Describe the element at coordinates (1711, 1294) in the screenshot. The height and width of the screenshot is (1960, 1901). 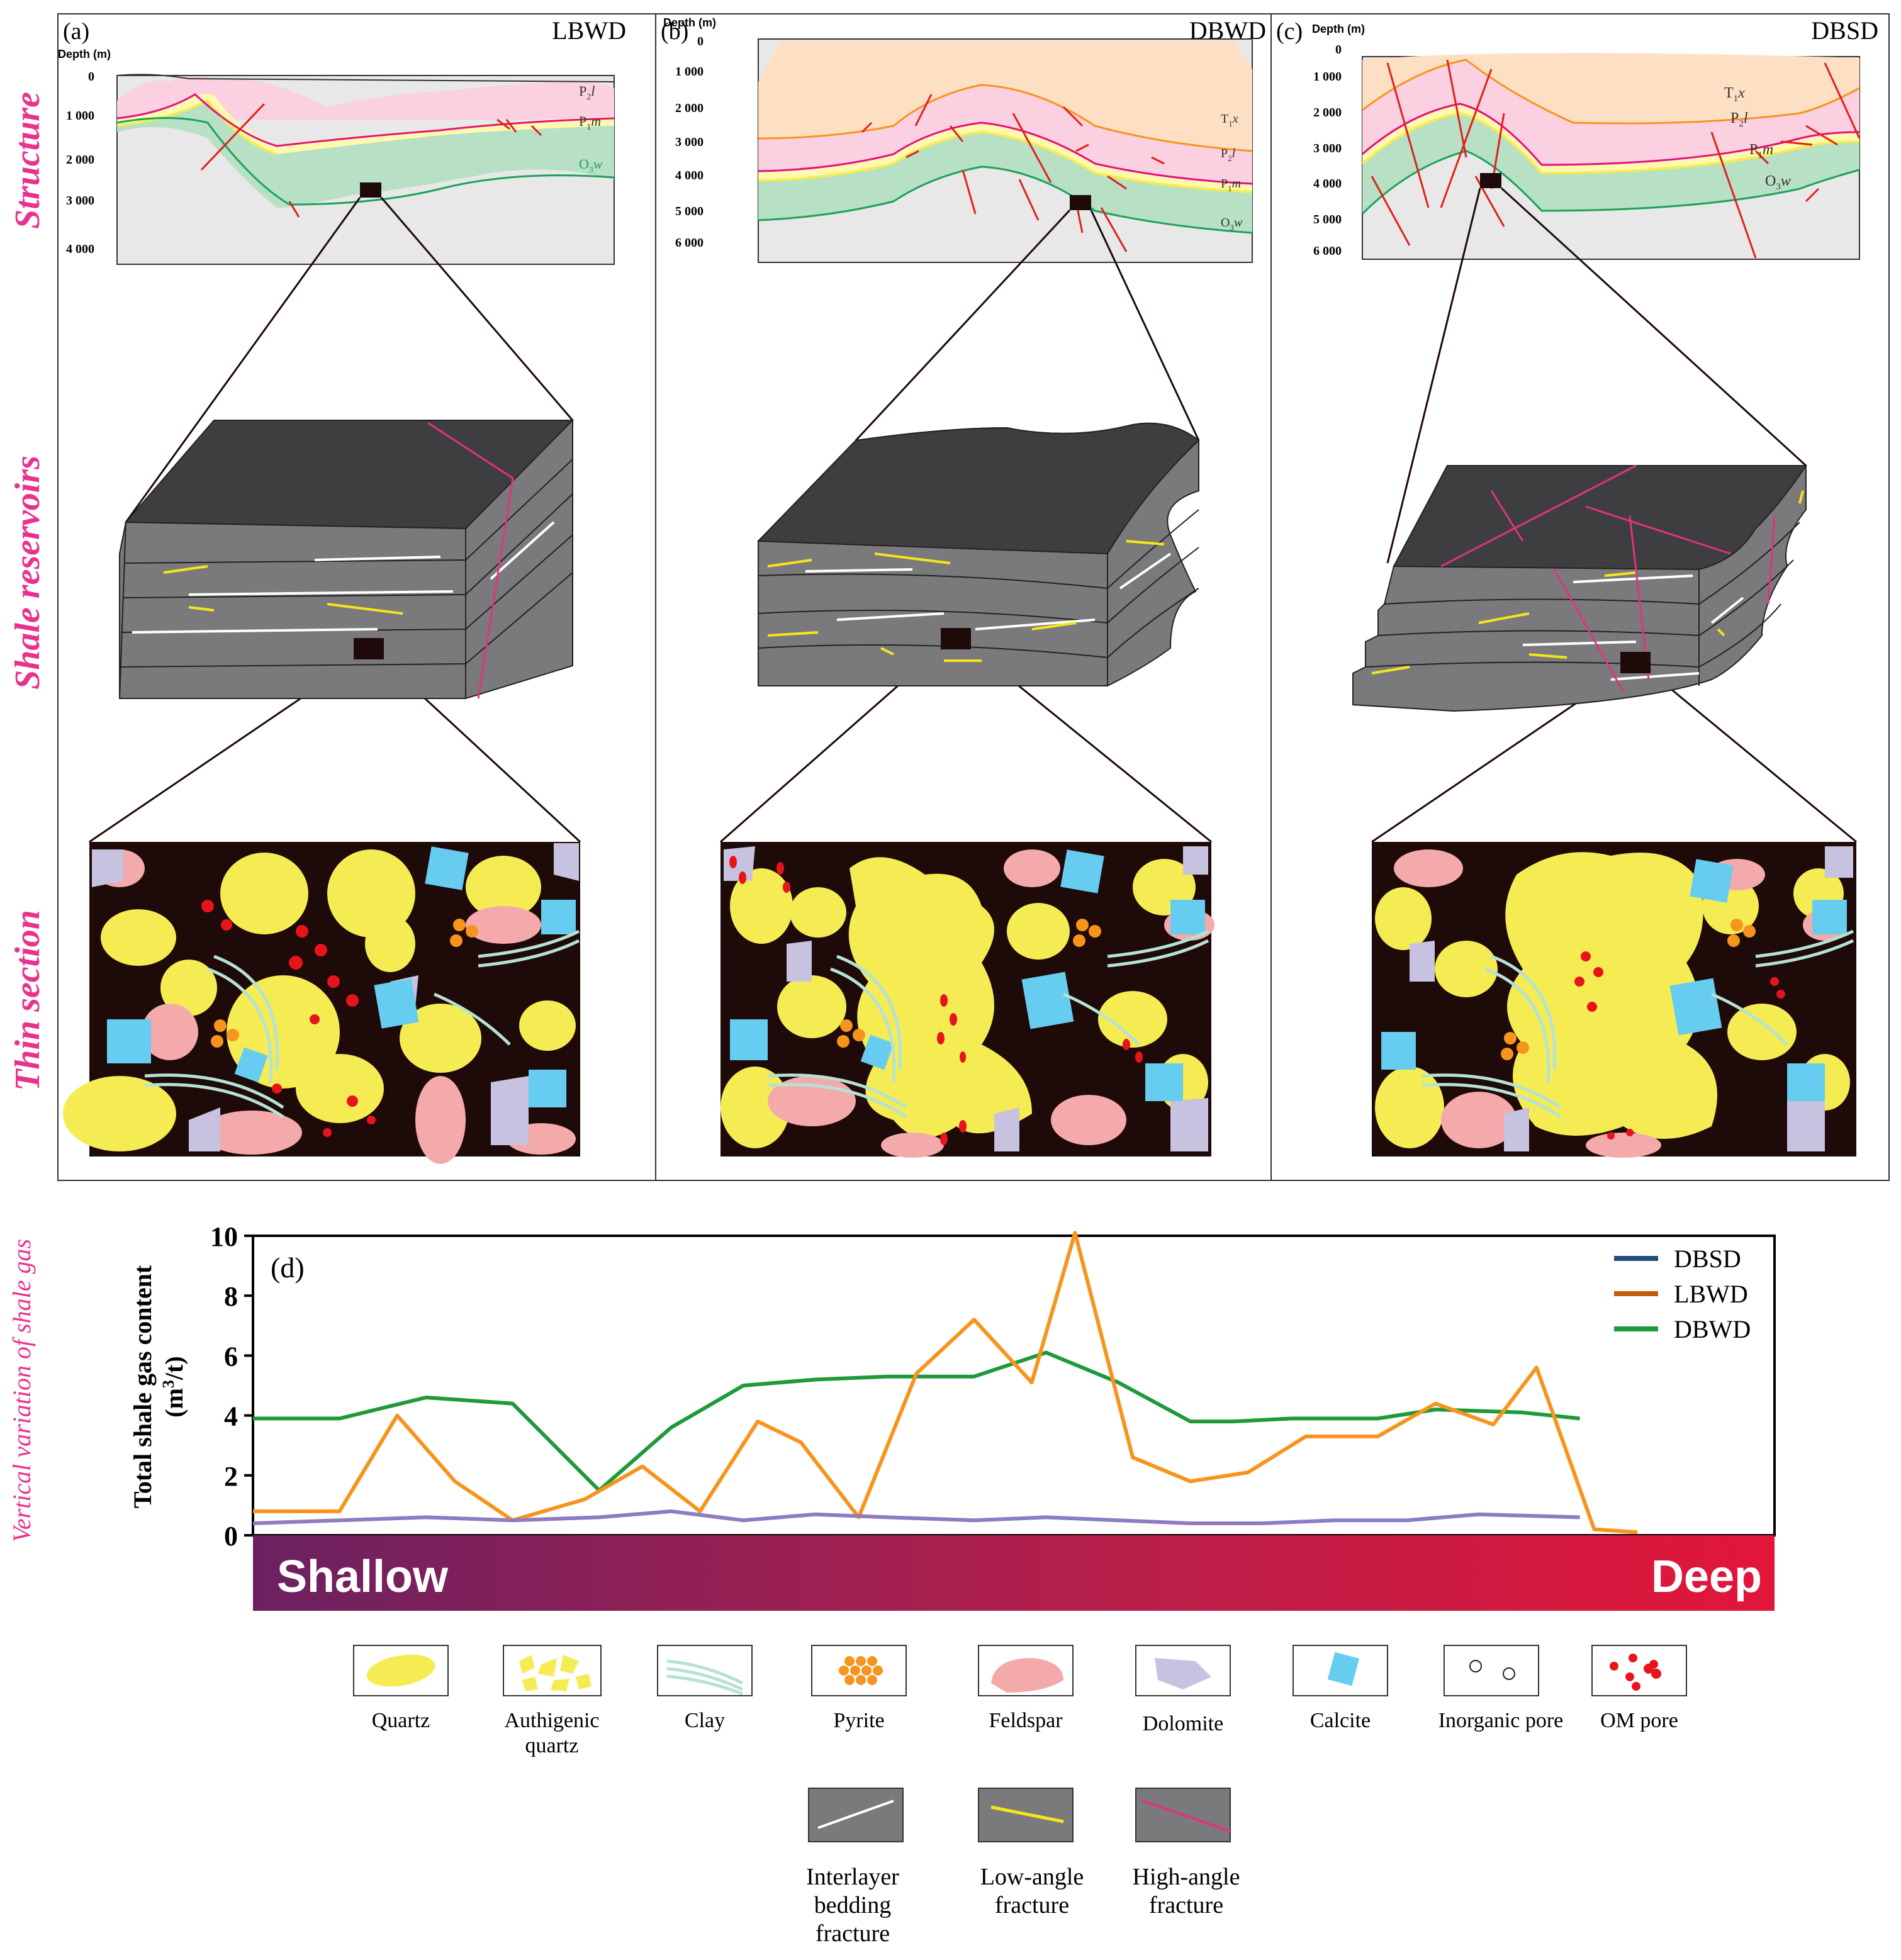
I see `legend-label-lbwd: LBWD` at that location.